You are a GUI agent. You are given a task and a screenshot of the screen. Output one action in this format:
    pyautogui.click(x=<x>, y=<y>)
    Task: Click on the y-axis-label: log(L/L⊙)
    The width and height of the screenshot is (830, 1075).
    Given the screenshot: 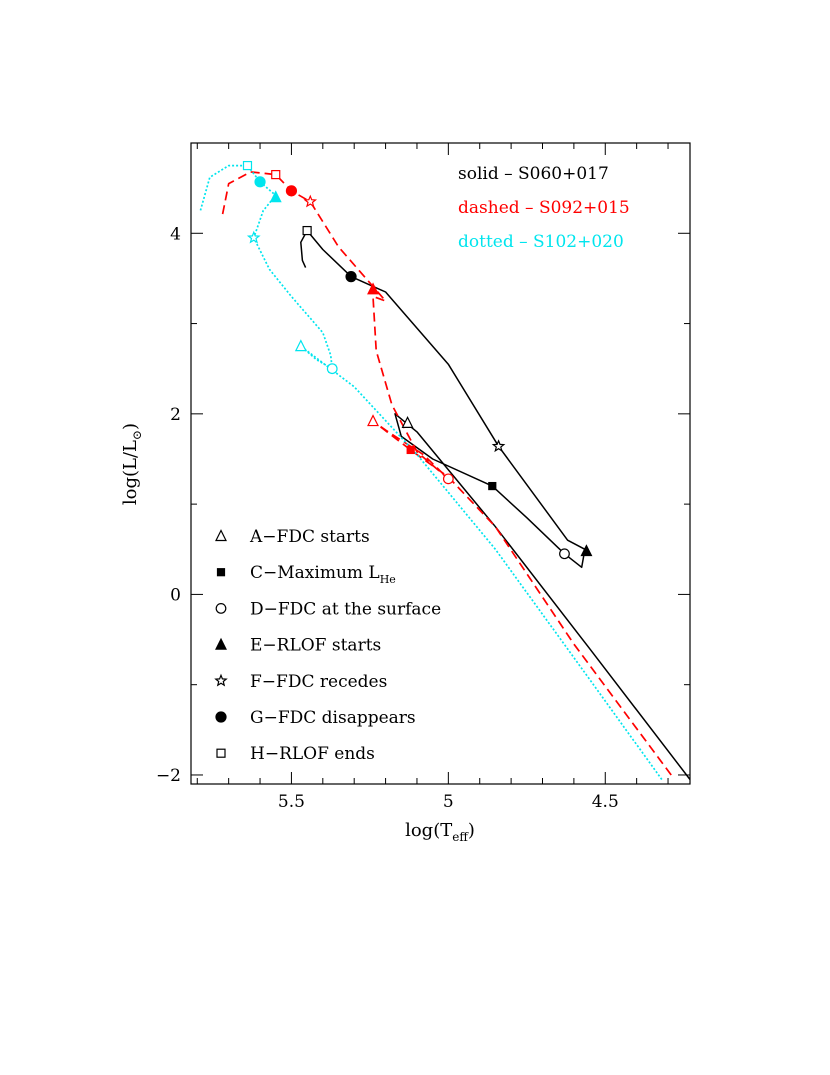 What is the action you would take?
    pyautogui.click(x=132, y=464)
    